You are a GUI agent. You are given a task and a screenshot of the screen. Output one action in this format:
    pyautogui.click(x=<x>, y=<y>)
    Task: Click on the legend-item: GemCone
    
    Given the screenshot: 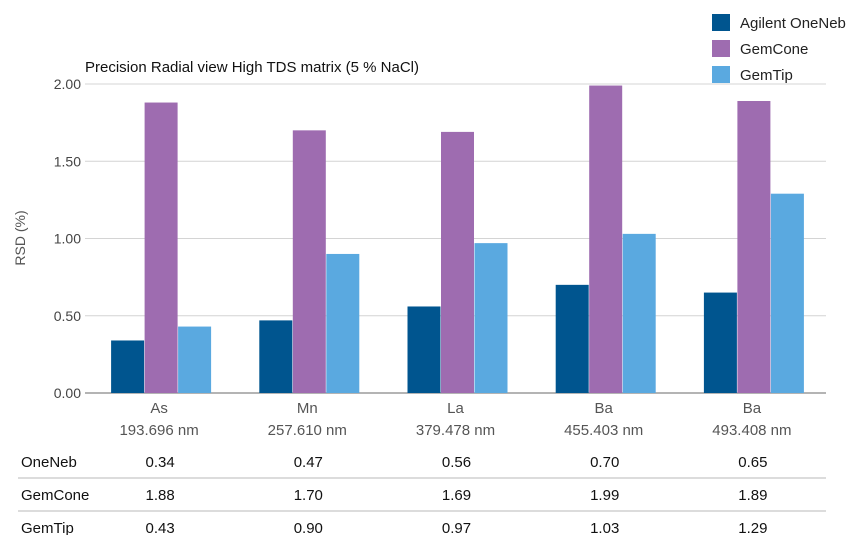 What is the action you would take?
    pyautogui.click(x=760, y=49)
    